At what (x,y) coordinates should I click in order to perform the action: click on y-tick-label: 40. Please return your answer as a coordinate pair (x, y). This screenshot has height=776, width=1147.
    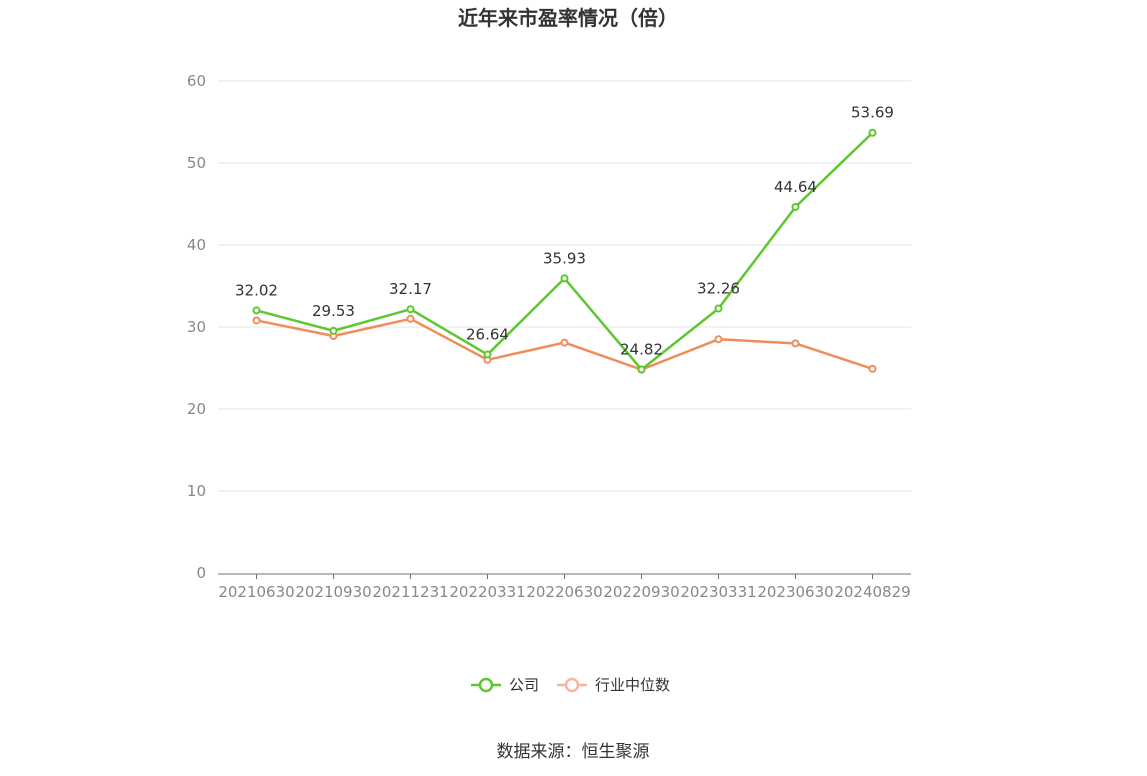
    Looking at the image, I should click on (196, 245).